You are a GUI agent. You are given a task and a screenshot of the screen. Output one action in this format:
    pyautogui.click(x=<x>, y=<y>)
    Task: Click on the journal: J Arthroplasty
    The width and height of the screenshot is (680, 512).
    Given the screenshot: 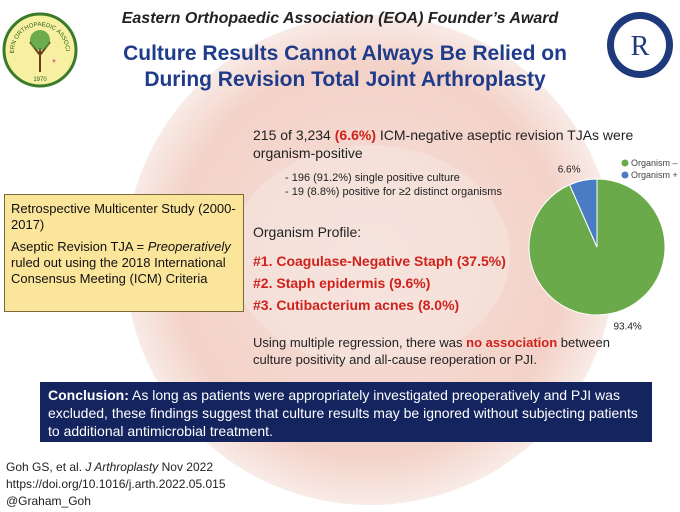 What is the action you would take?
    pyautogui.click(x=122, y=467)
    